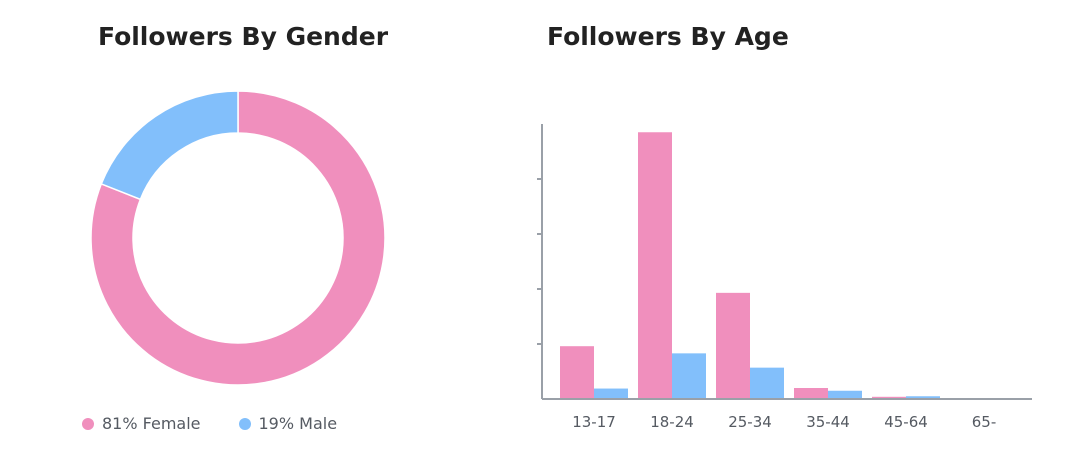 The width and height of the screenshot is (1076, 476). I want to click on bar-18-24-pink, so click(655, 265).